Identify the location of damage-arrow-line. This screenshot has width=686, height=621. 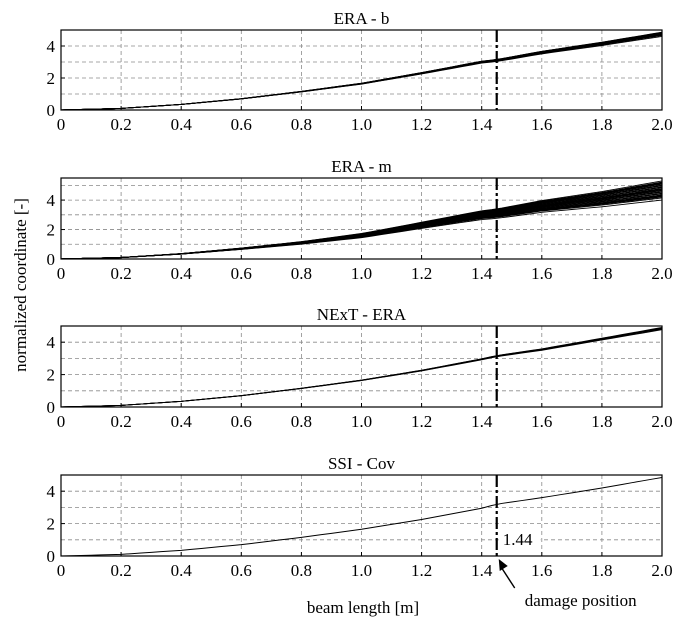
(508, 578).